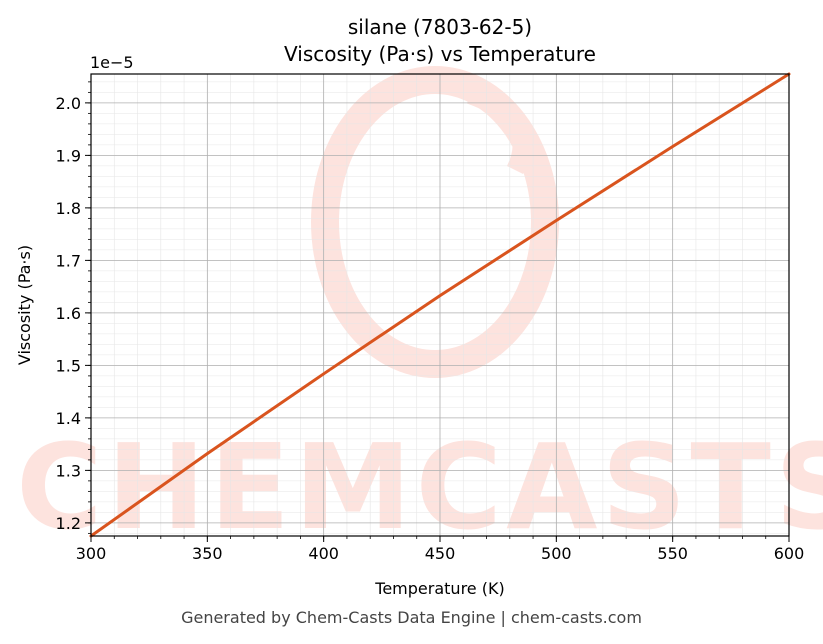 The height and width of the screenshot is (644, 823). Describe the element at coordinates (68, 365) in the screenshot. I see `y-tick-label: 1.5` at that location.